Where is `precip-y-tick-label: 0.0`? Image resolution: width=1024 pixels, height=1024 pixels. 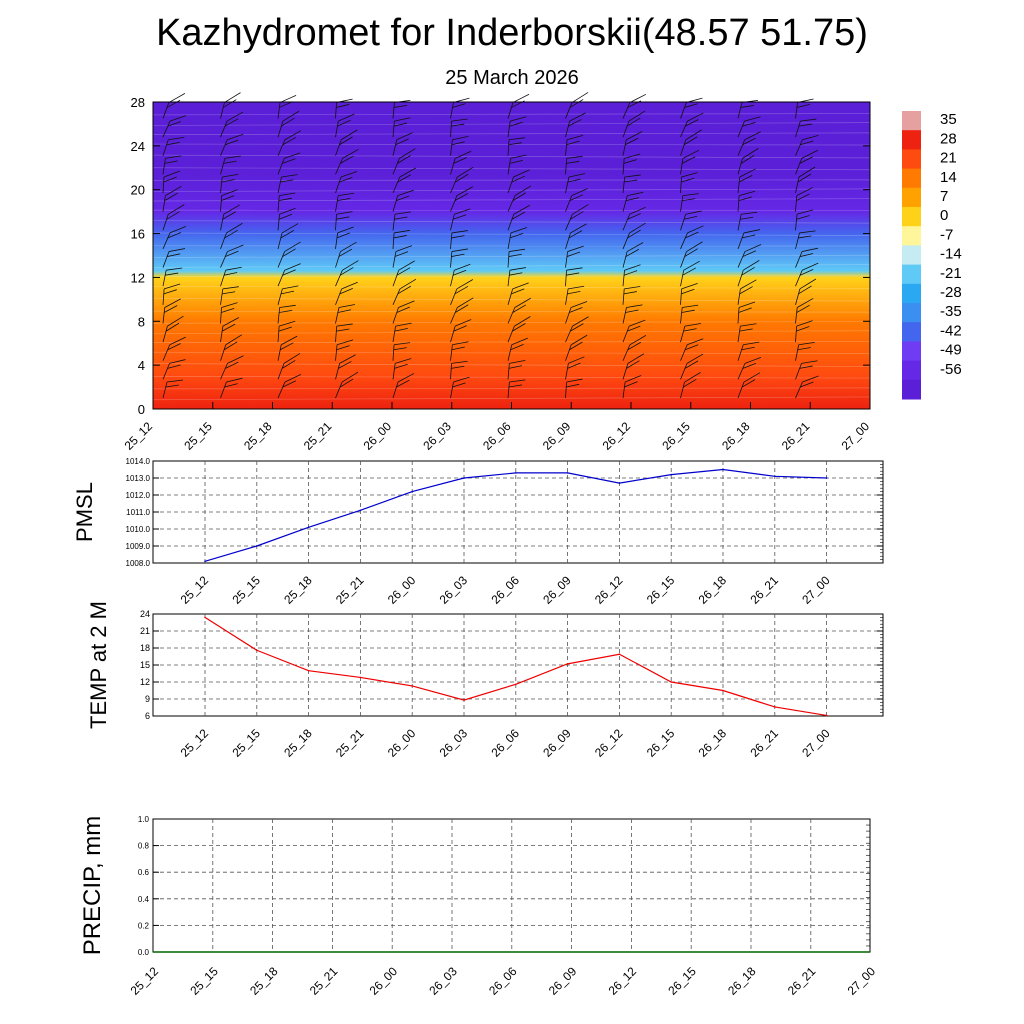 precip-y-tick-label: 0.0 is located at coordinates (144, 952).